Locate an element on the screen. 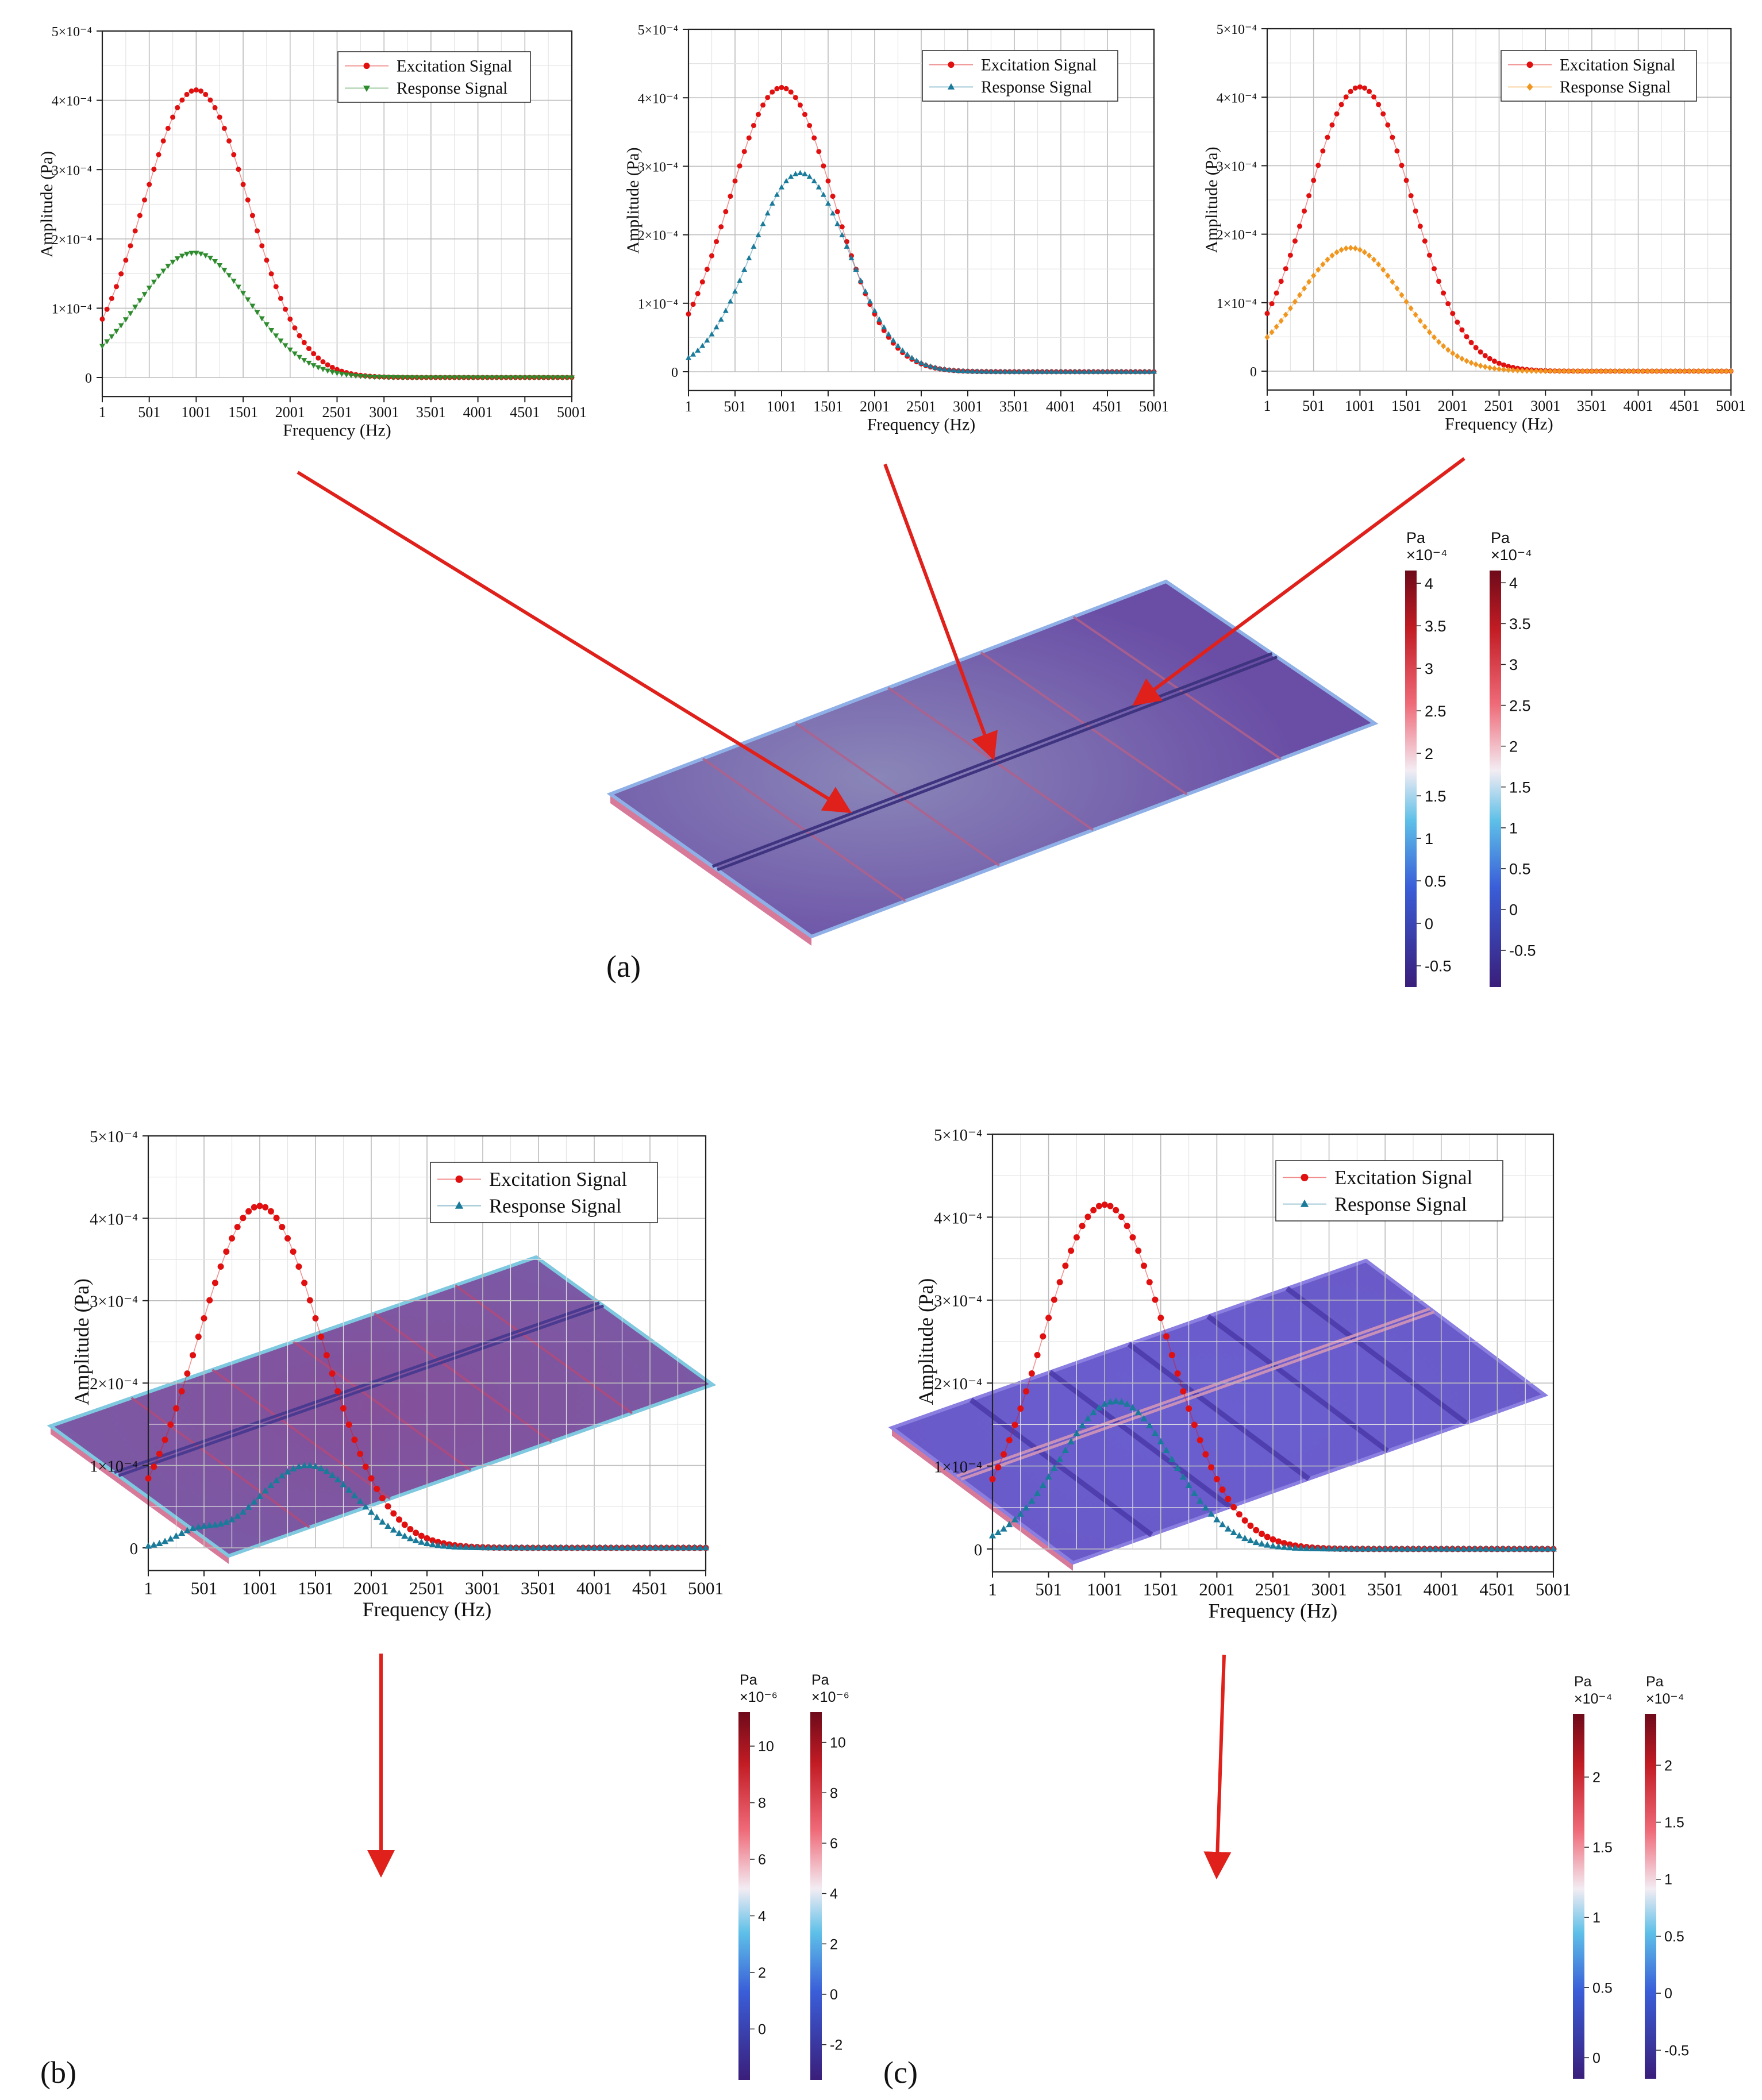 This screenshot has height=2100, width=1762. colorbar-tick-label: 1 is located at coordinates (1596, 1918).